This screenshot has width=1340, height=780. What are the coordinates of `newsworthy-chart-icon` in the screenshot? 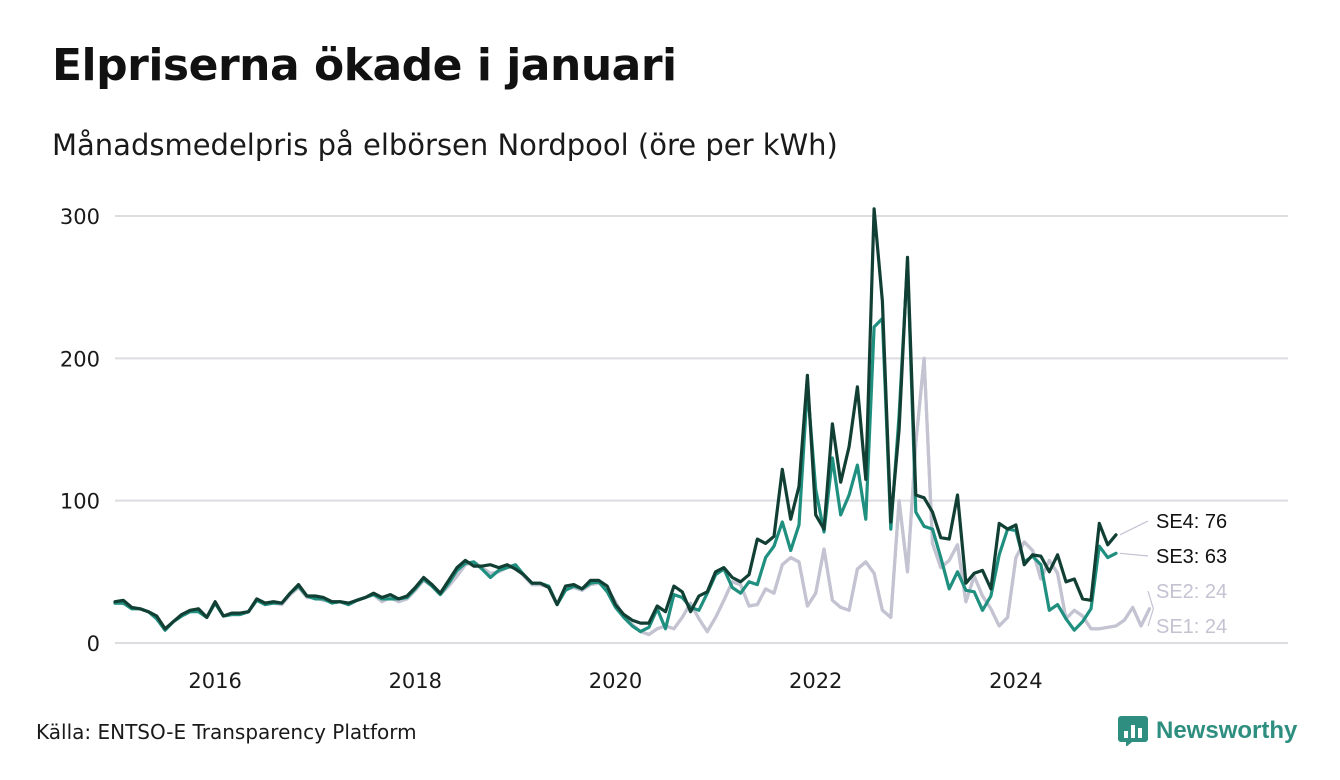 It's located at (1133, 731).